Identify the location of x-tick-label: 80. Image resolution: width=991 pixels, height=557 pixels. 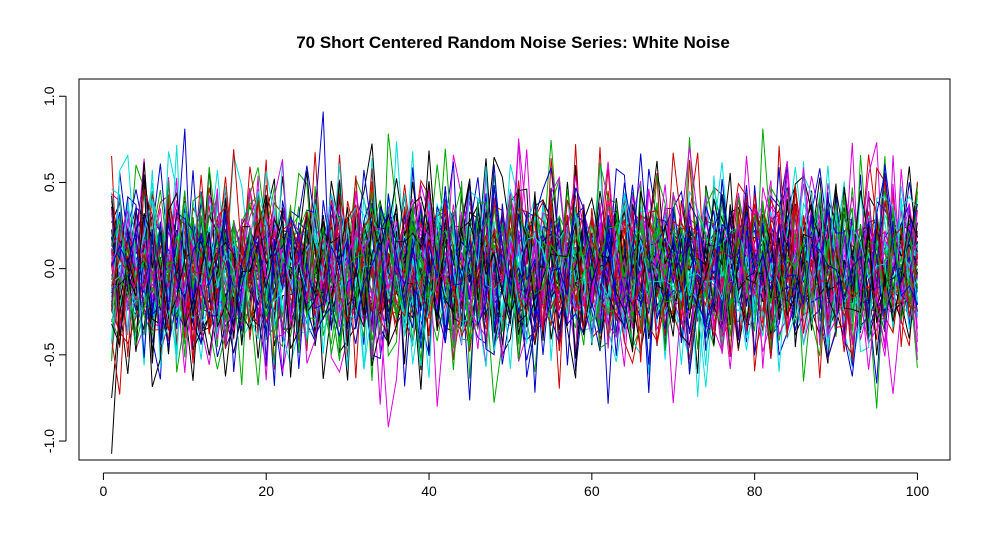
(755, 491).